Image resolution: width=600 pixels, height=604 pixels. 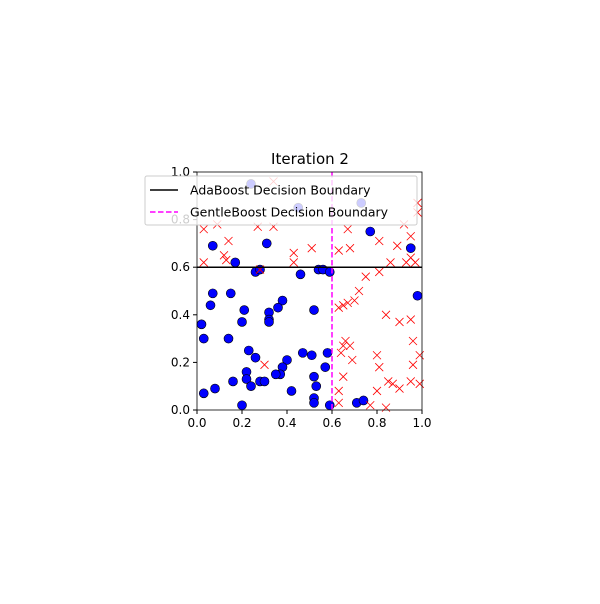 I want to click on x-tick-label: 0.4, so click(x=286, y=423).